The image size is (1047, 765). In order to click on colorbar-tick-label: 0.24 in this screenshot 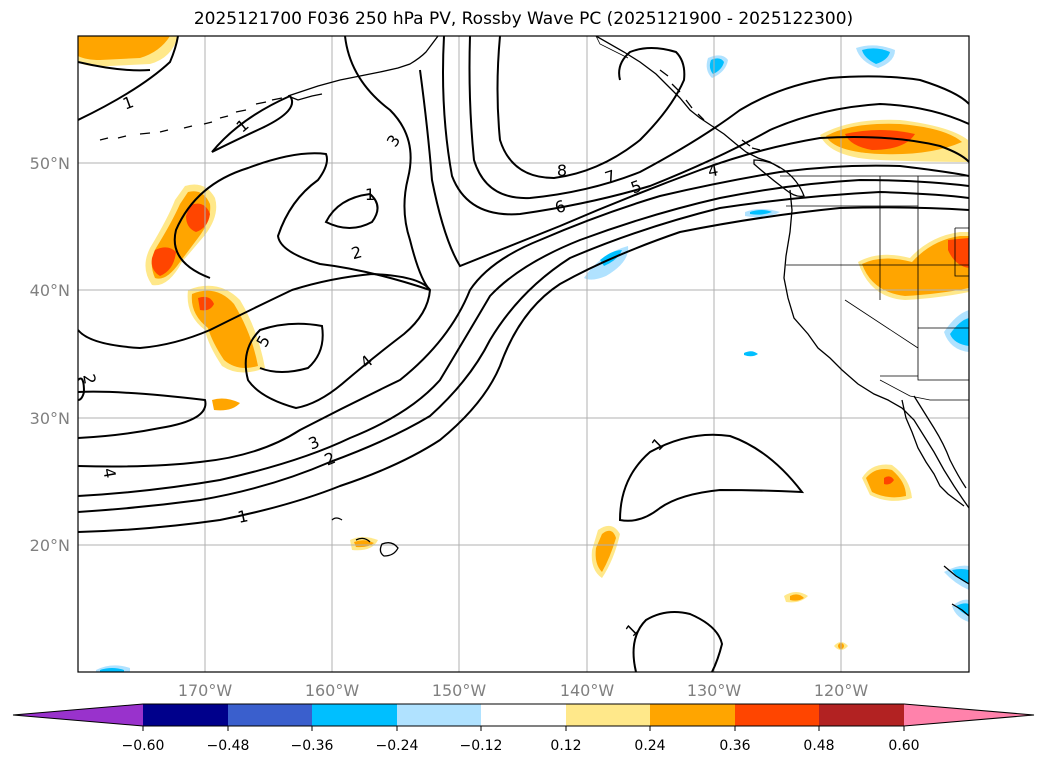, I will do `click(649, 746)`.